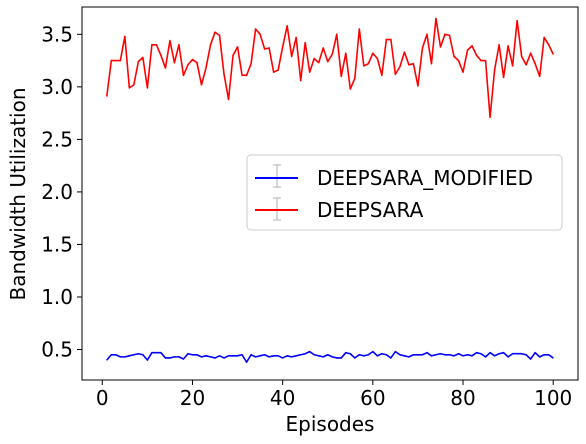 The width and height of the screenshot is (586, 444). I want to click on y-axis: 0.5 1.0 1.5 2.0 2.5 3.0 3.5, so click(61, 192).